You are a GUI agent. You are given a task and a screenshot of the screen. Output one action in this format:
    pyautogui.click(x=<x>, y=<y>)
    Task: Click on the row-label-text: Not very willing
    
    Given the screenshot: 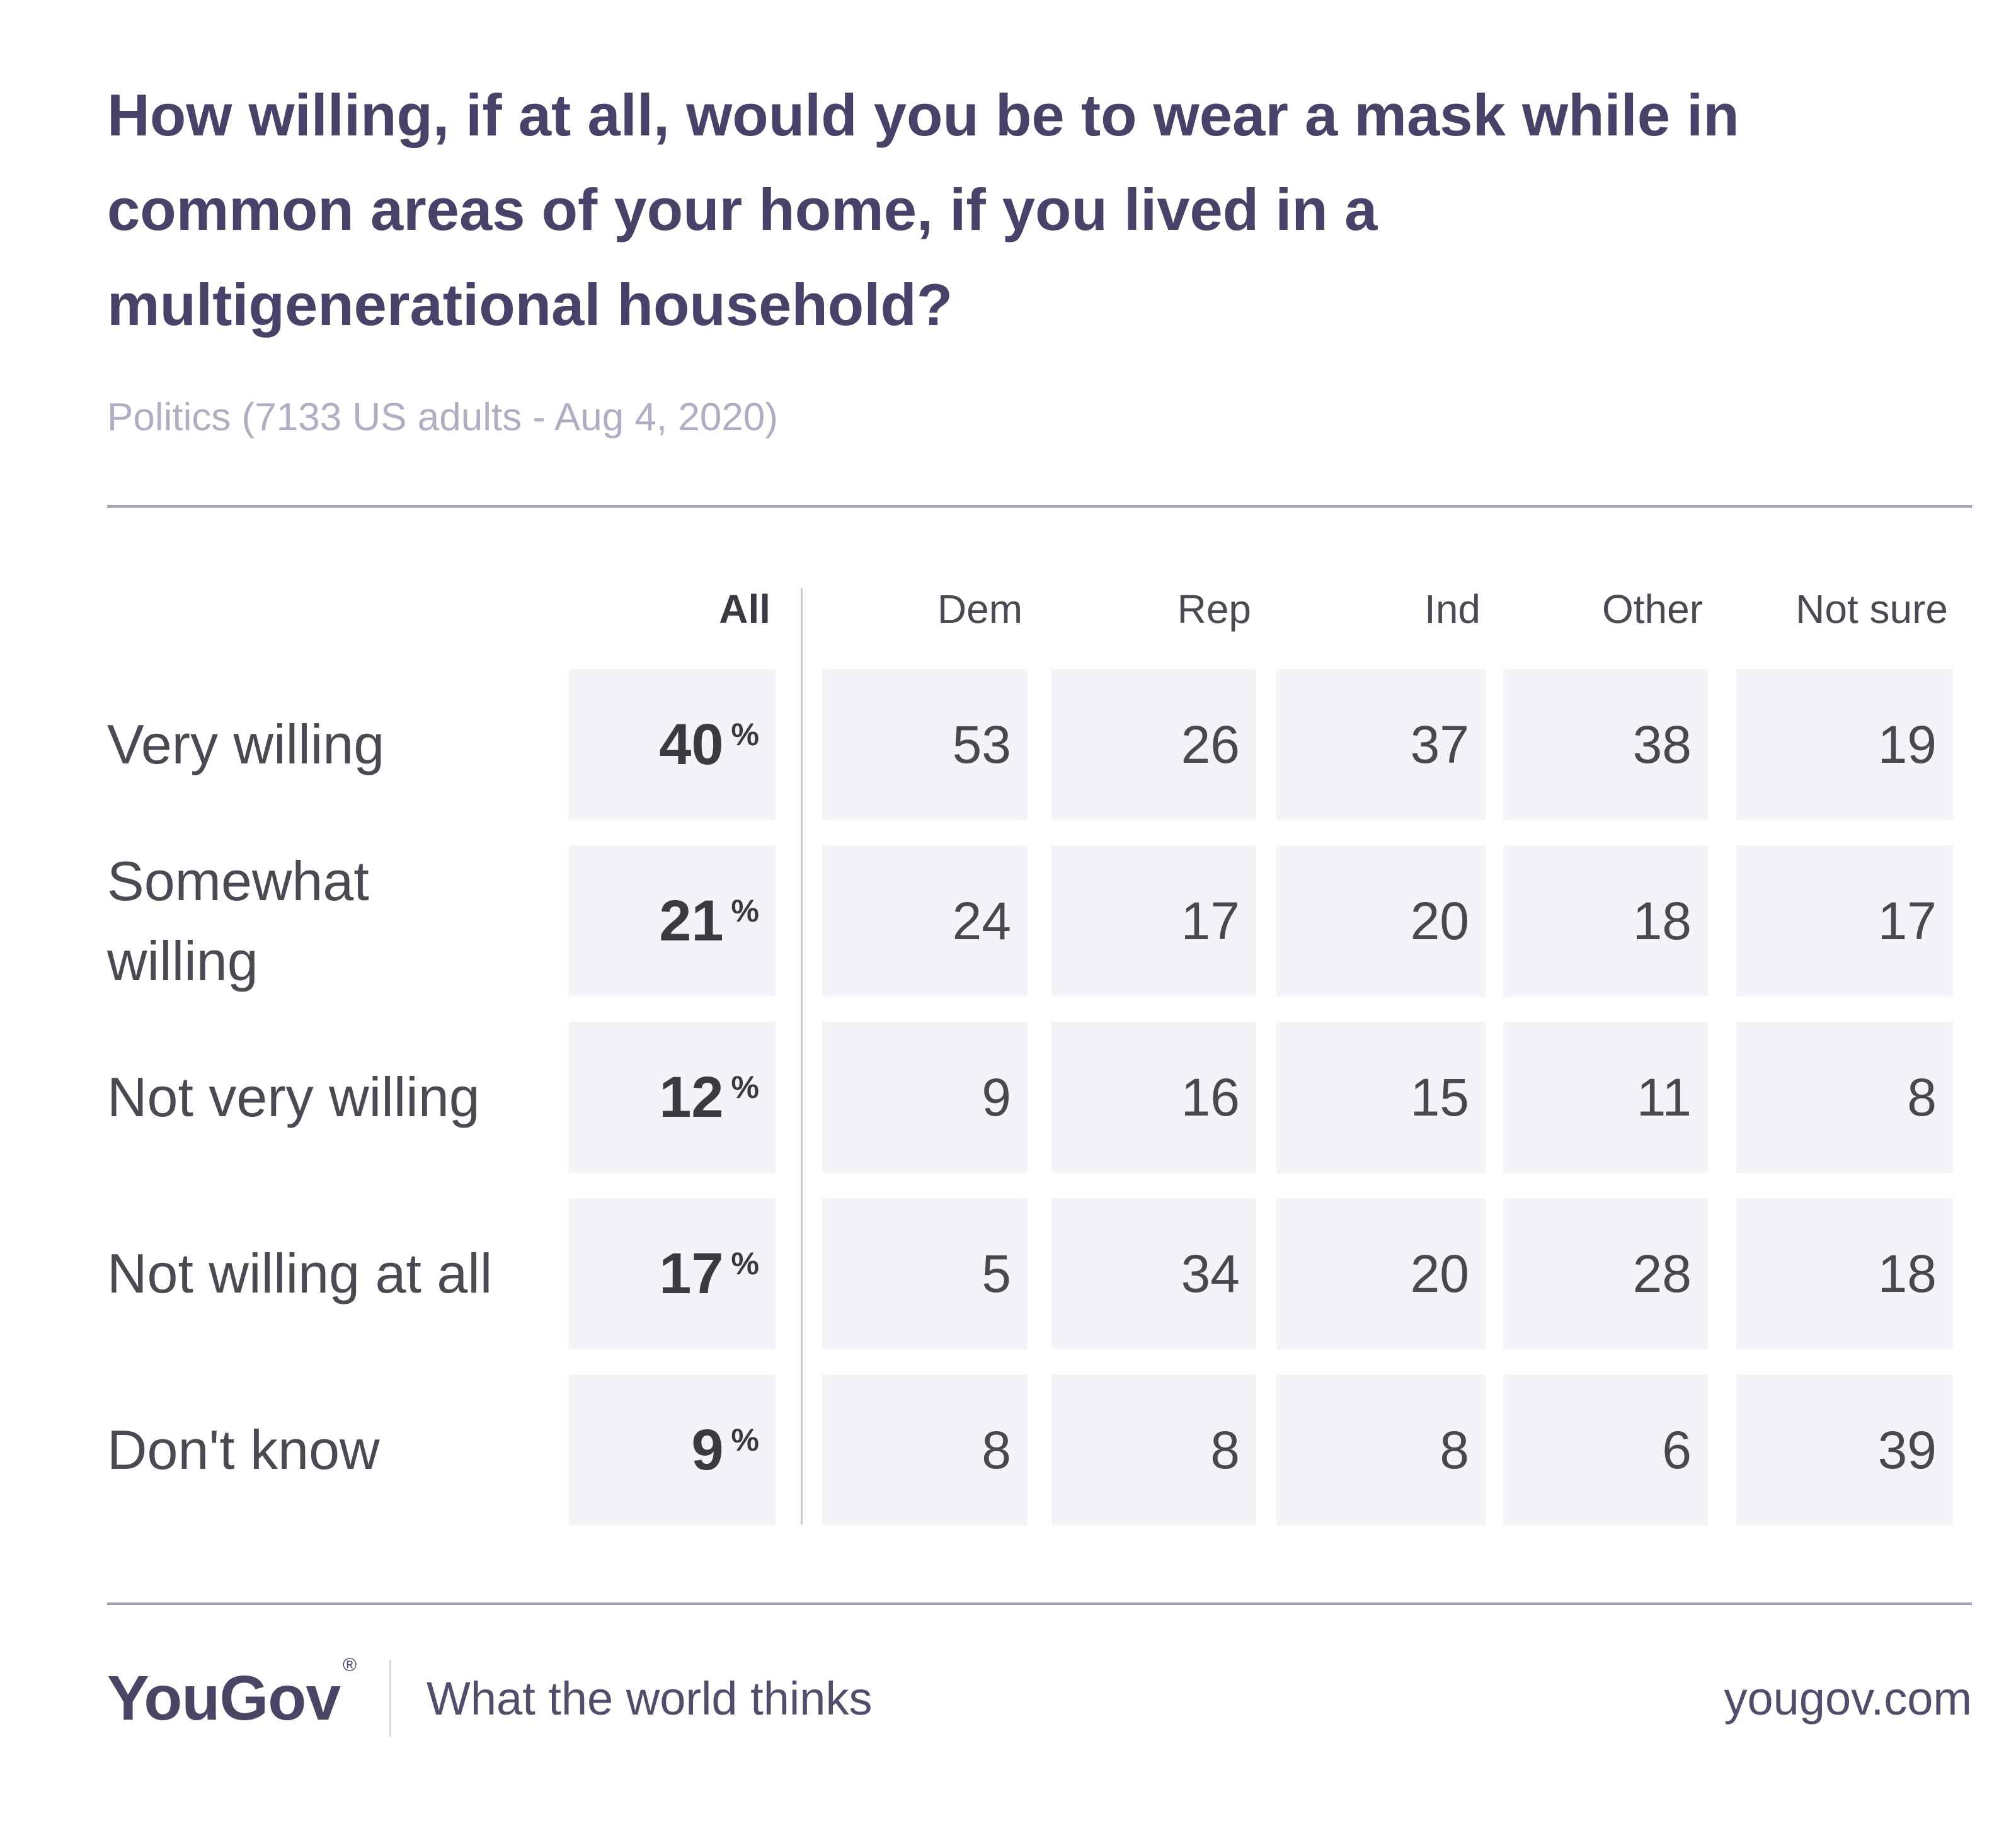 What is the action you would take?
    pyautogui.click(x=293, y=1097)
    